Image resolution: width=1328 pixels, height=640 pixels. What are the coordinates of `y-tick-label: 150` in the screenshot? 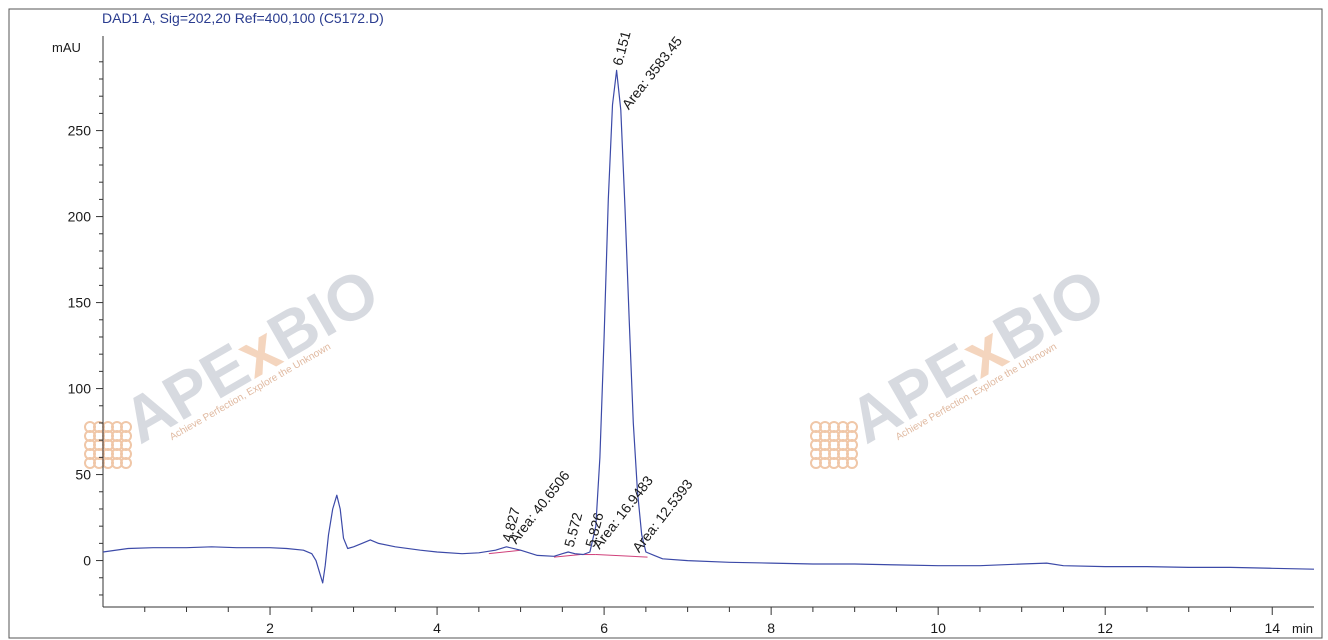 It's located at (80, 303).